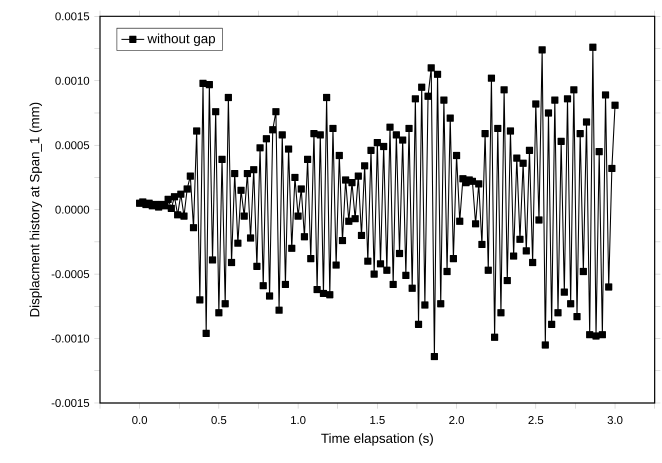  I want to click on x-tick-label: 2.5, so click(536, 420).